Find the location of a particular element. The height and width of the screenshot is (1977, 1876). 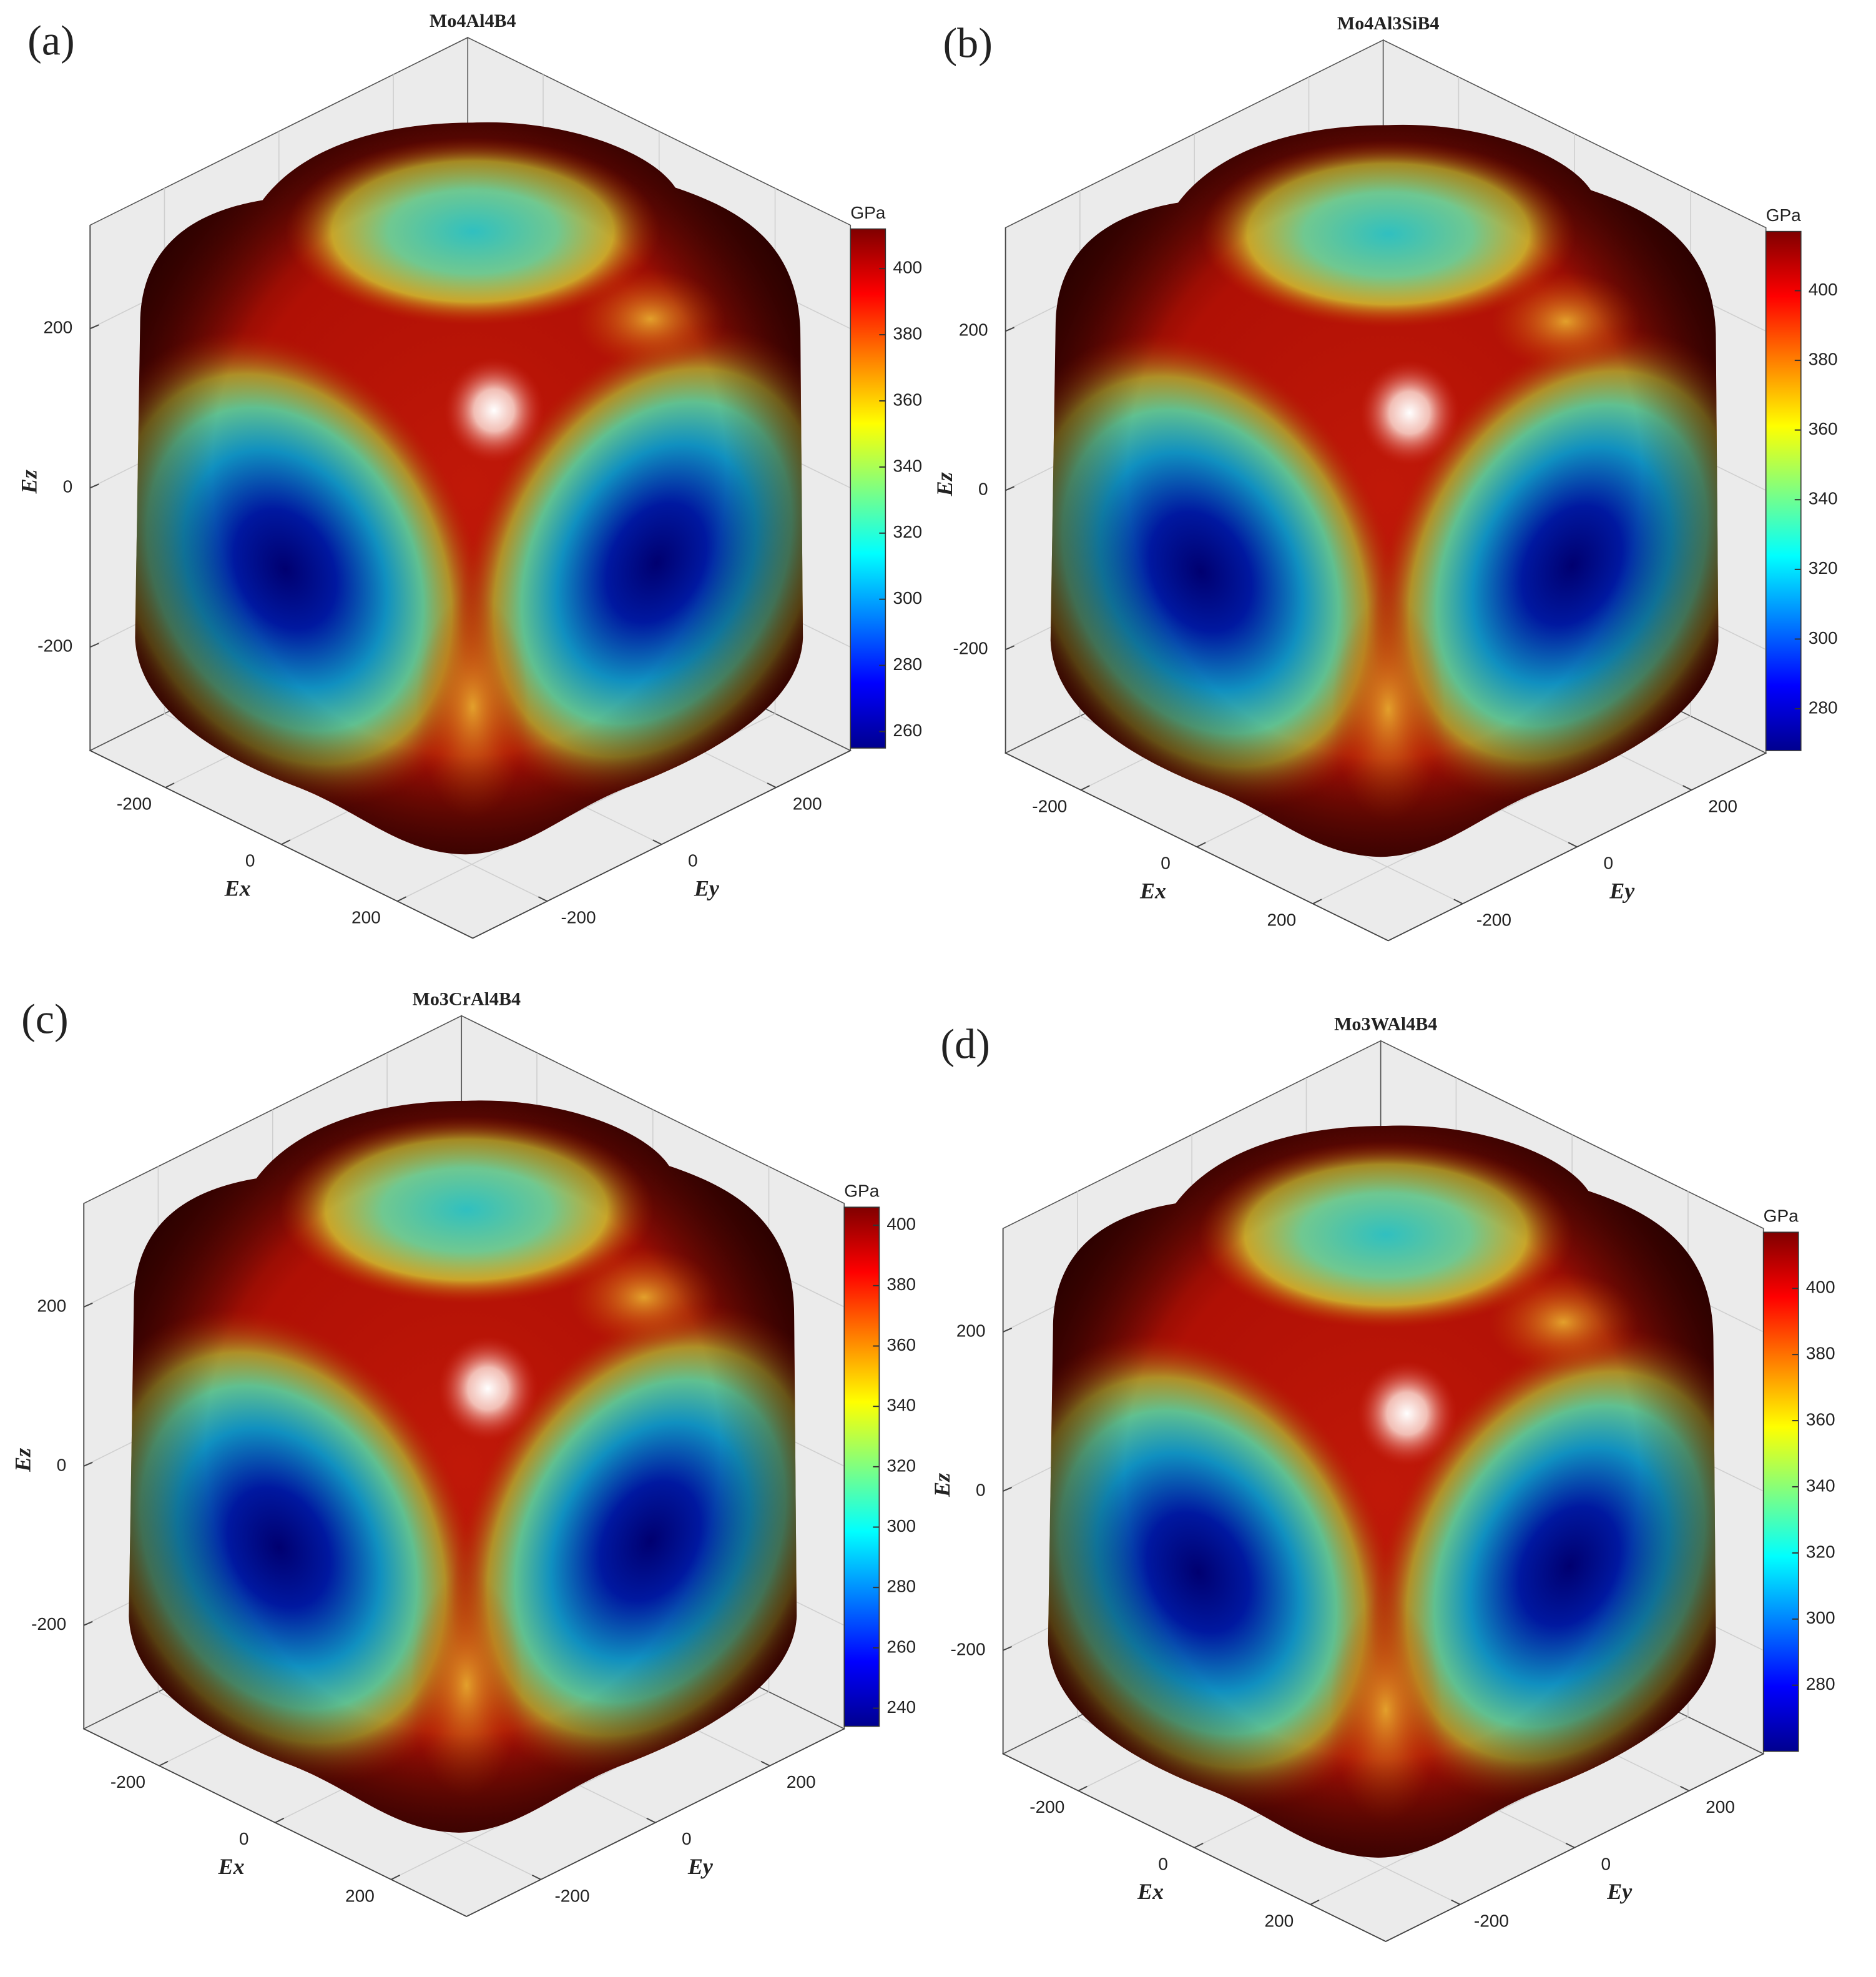

panel-label: (b) is located at coordinates (968, 43).